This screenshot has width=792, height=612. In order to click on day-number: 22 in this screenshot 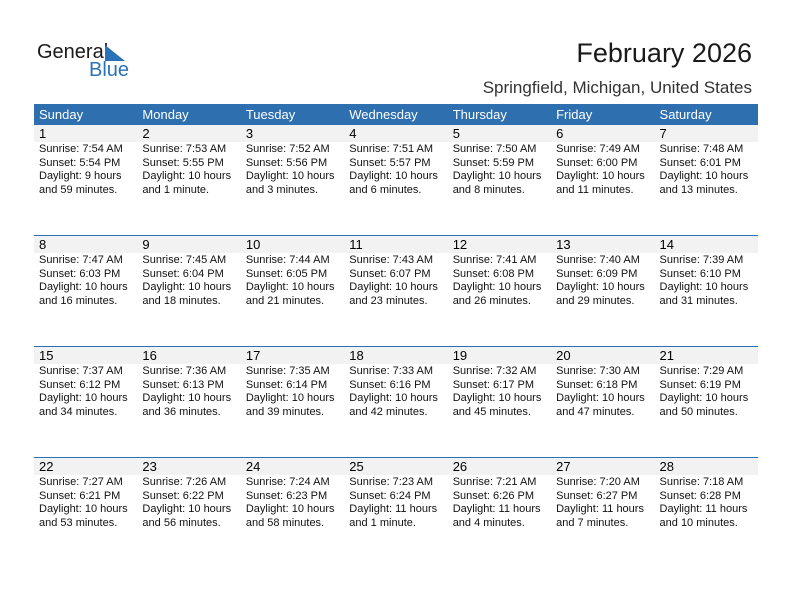, I will do `click(46, 466)`.